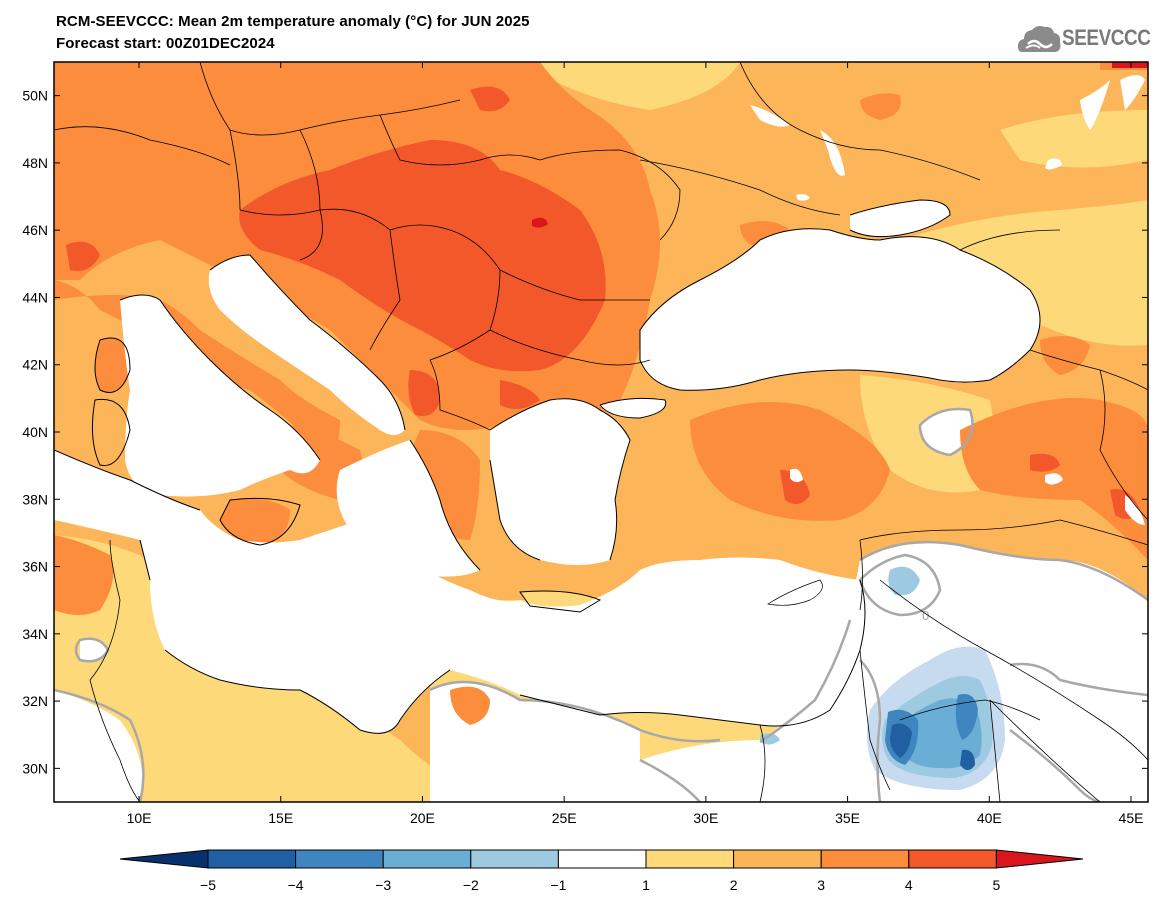  What do you see at coordinates (558, 885) in the screenshot?
I see `colorbar-label: −1` at bounding box center [558, 885].